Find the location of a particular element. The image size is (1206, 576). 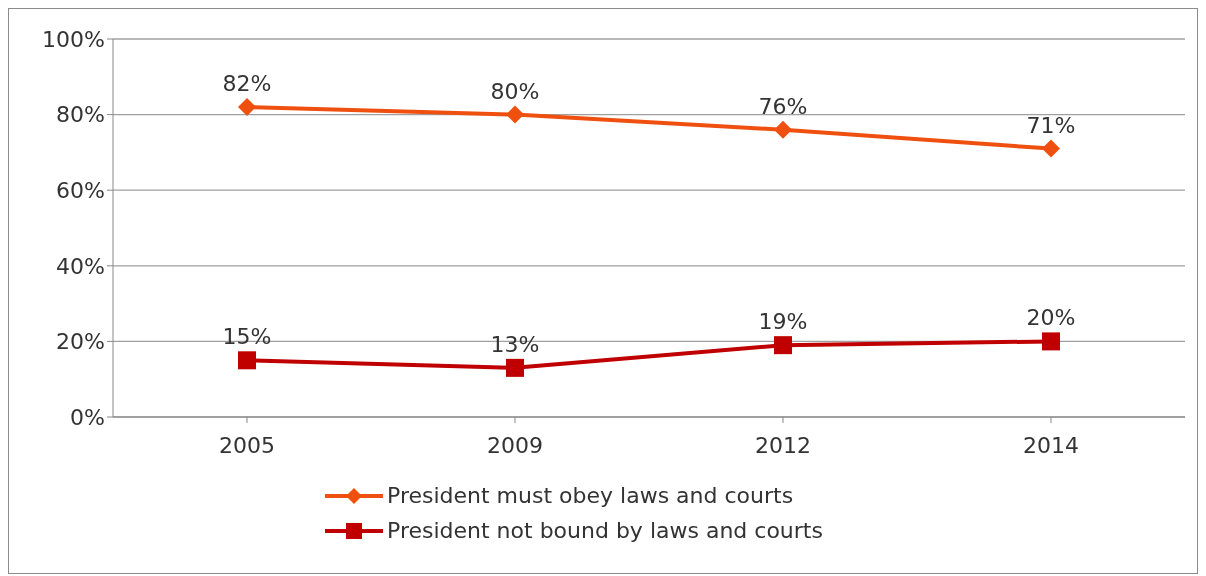

data-label: 82% is located at coordinates (247, 84).